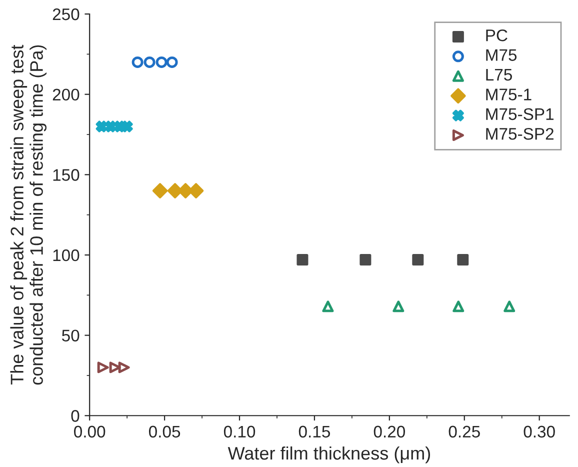 The width and height of the screenshot is (578, 467). What do you see at coordinates (75, 416) in the screenshot?
I see `y-tick-label: 0` at bounding box center [75, 416].